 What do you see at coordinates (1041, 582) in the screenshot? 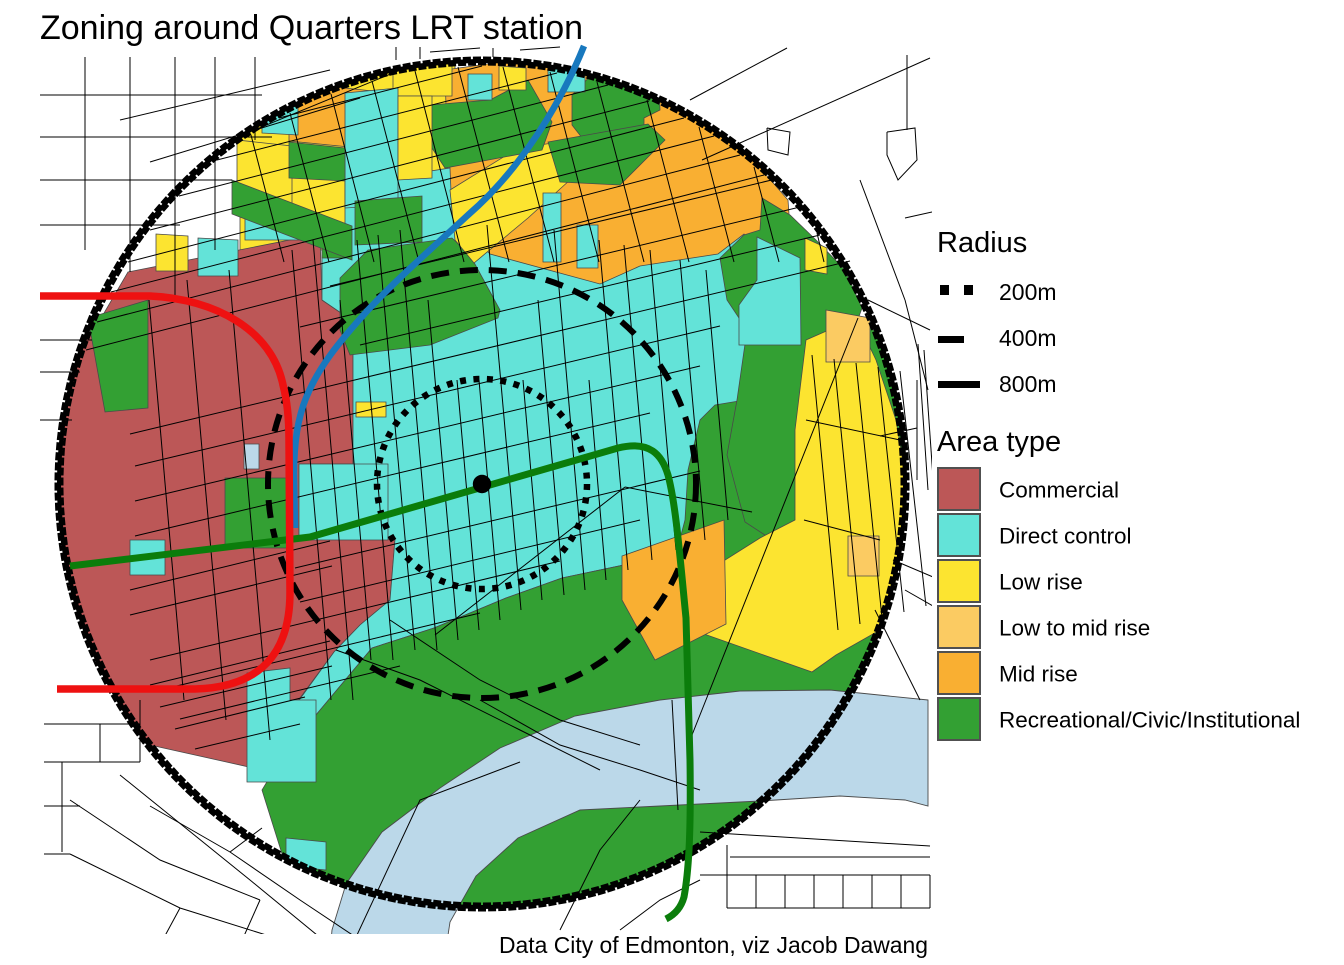
I see `svg-text: Low rise` at bounding box center [1041, 582].